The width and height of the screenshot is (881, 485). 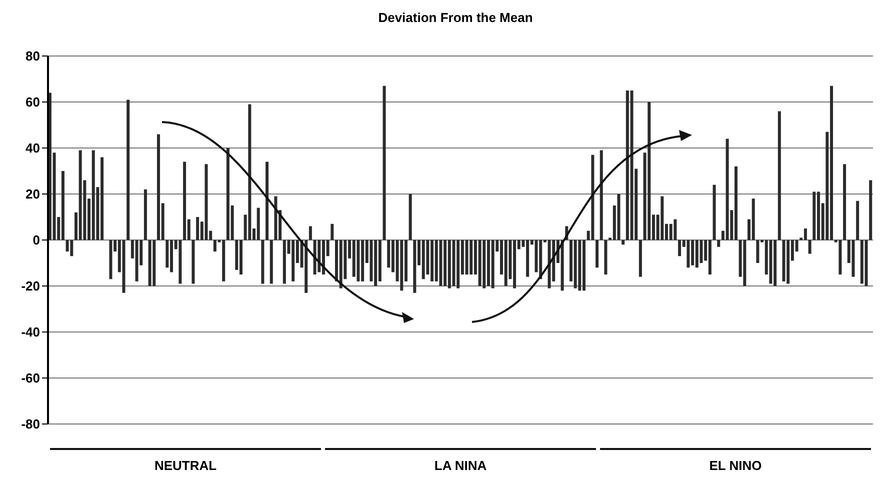 What do you see at coordinates (185, 465) in the screenshot?
I see `text: NEUTRAL` at bounding box center [185, 465].